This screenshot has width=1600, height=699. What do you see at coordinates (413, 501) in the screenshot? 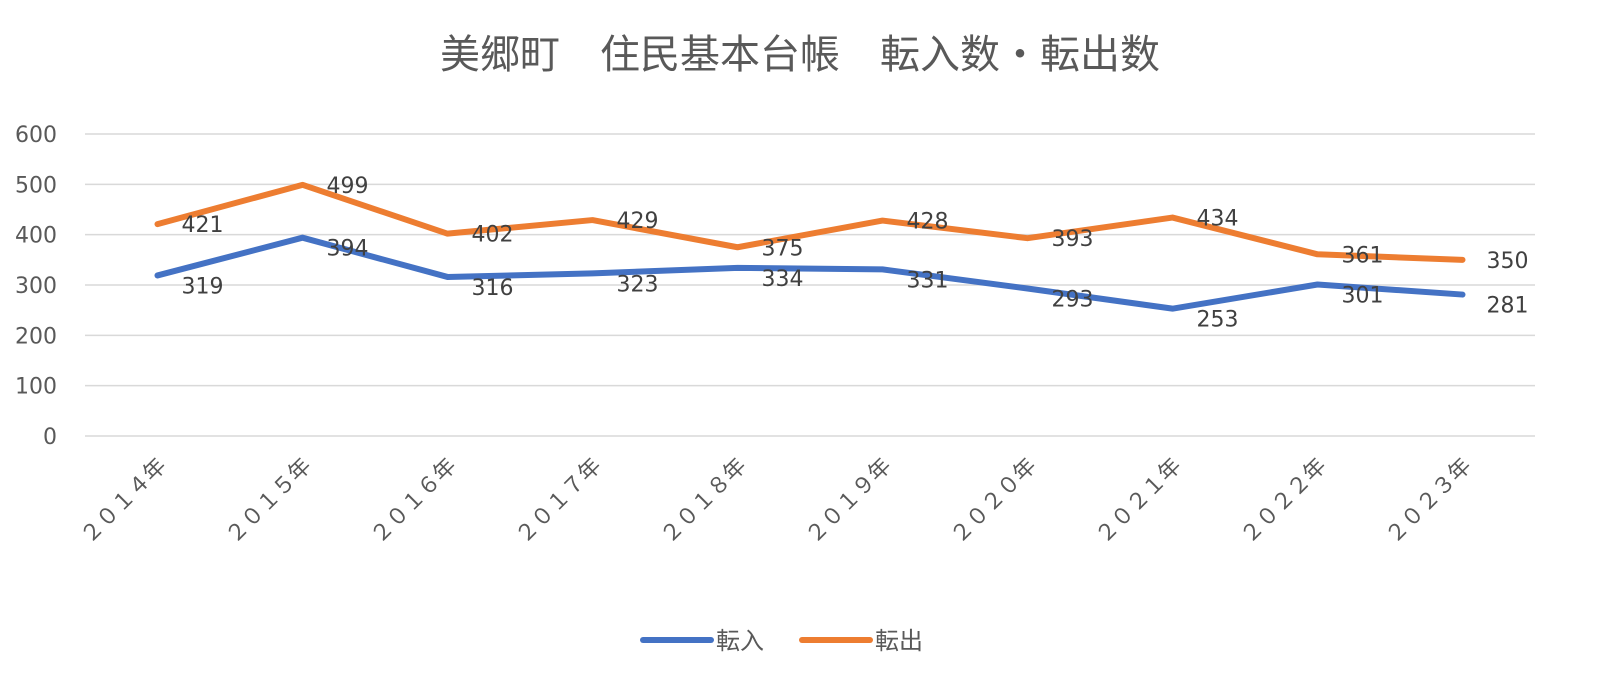
I see `x-tick-label: ２０１６年` at bounding box center [413, 501].